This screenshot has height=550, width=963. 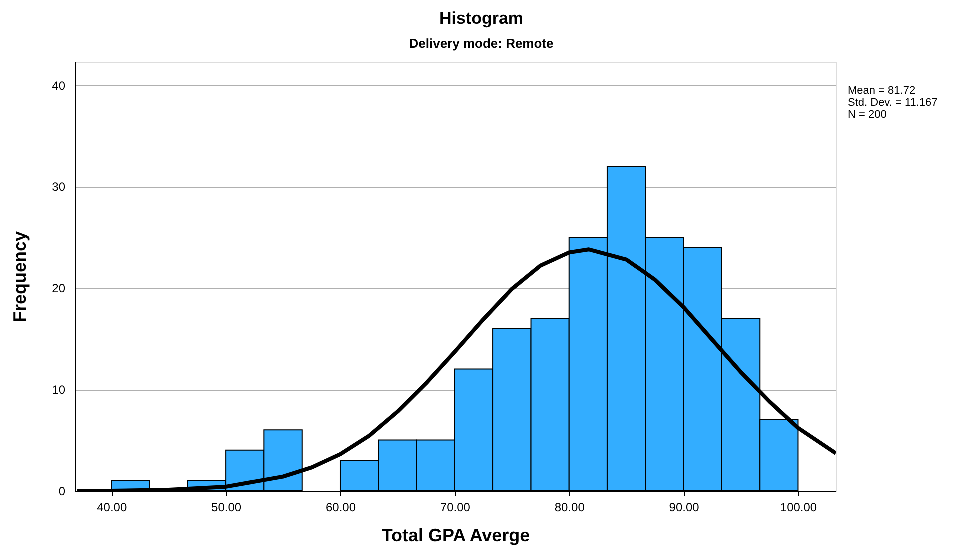 What do you see at coordinates (59, 187) in the screenshot?
I see `y-tick-label: 30` at bounding box center [59, 187].